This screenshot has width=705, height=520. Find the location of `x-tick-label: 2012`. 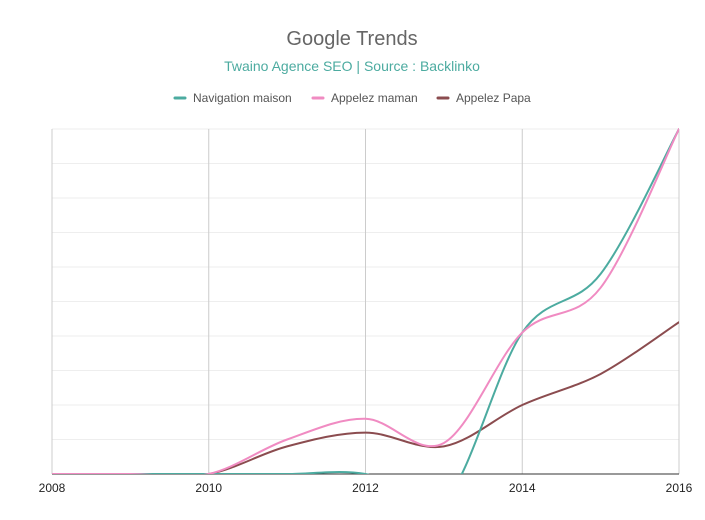

x-tick-label: 2012 is located at coordinates (365, 488).